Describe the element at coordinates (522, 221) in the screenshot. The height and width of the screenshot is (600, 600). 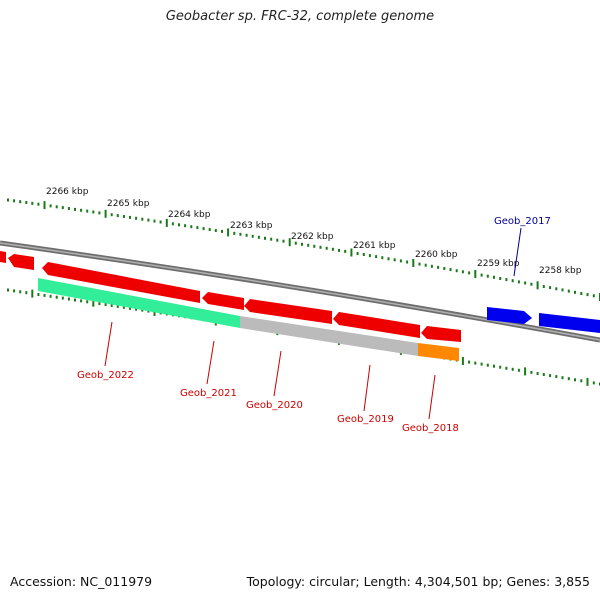
I see `gene-label-geob-2017: Geob_2017` at that location.